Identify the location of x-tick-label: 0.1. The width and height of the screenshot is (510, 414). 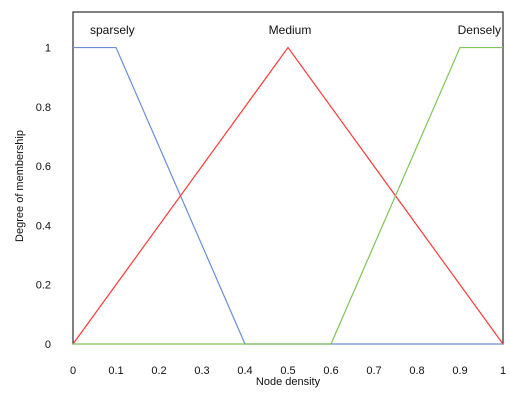
(115, 371).